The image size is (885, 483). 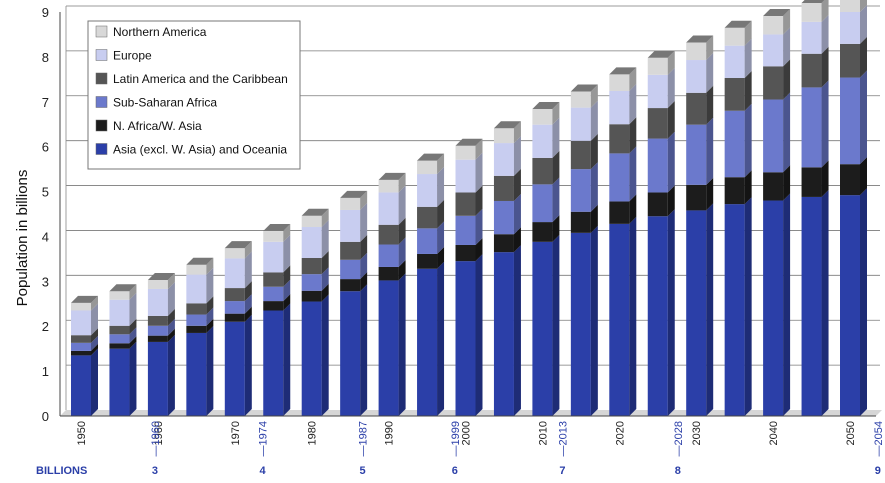 I want to click on bar-stack-2025, so click(x=661, y=233).